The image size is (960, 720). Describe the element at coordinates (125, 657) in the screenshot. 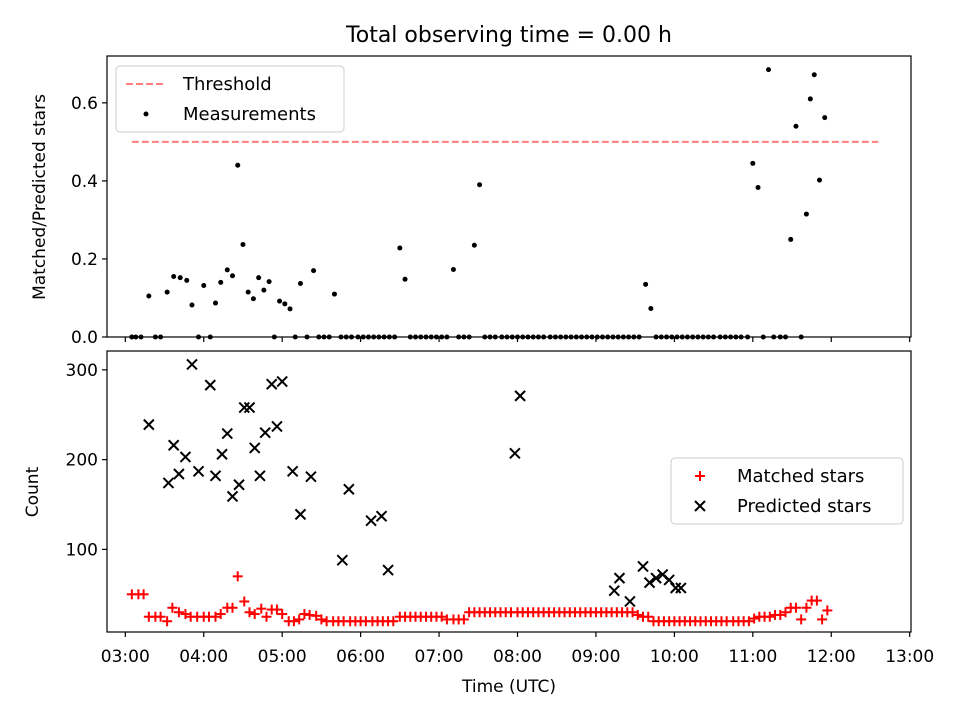

I see `x-tick-label: 03:00` at that location.